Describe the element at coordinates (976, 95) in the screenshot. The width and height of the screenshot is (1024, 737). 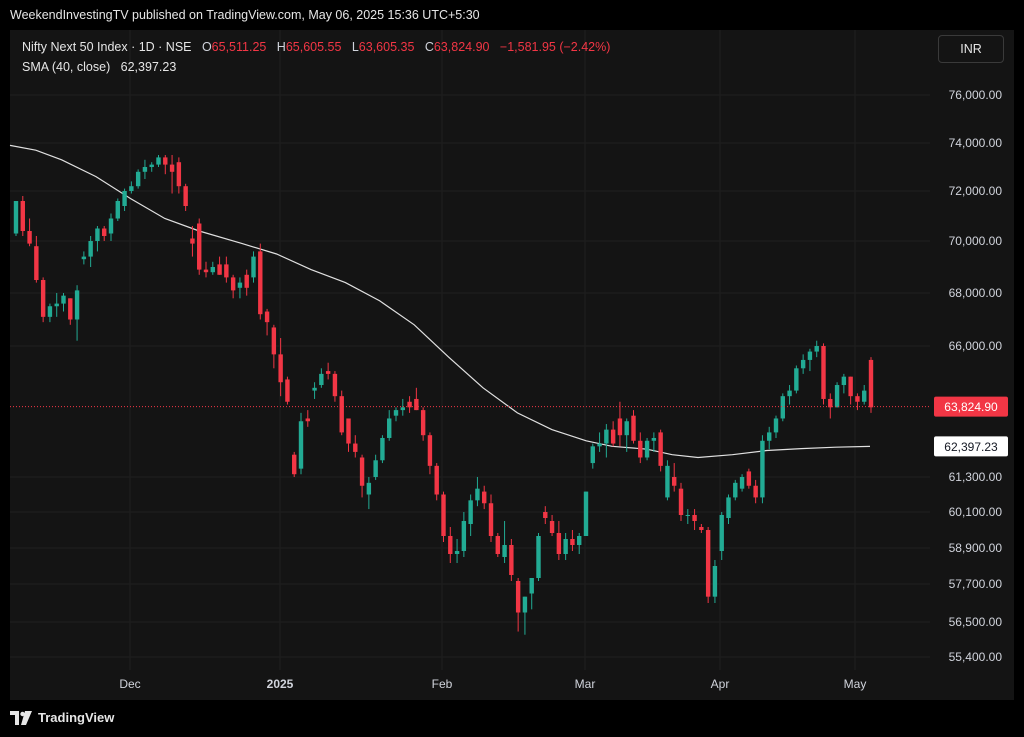
I see `price-tick-label: 76,000.00` at that location.